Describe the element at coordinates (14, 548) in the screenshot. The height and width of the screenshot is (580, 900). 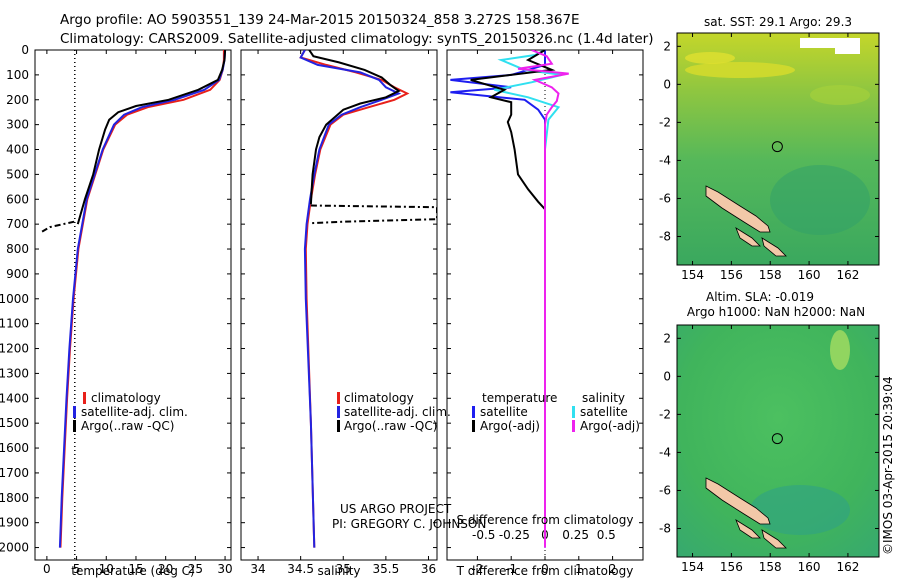
I see `y-tick-label: 2000` at that location.